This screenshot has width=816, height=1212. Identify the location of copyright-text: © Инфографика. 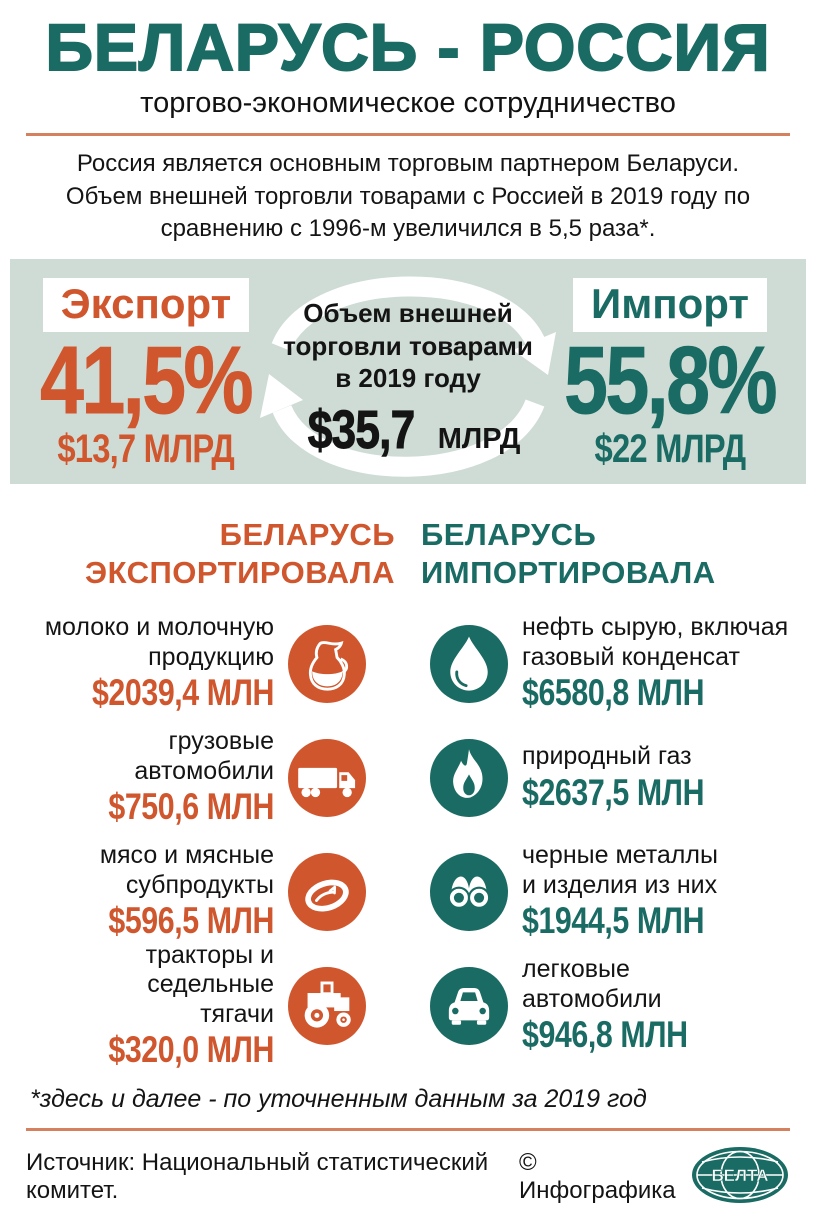
(597, 1177).